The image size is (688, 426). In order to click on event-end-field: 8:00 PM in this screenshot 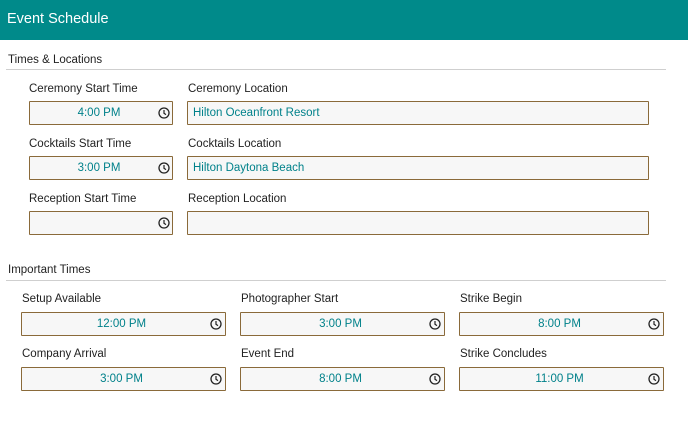, I will do `click(342, 379)`.